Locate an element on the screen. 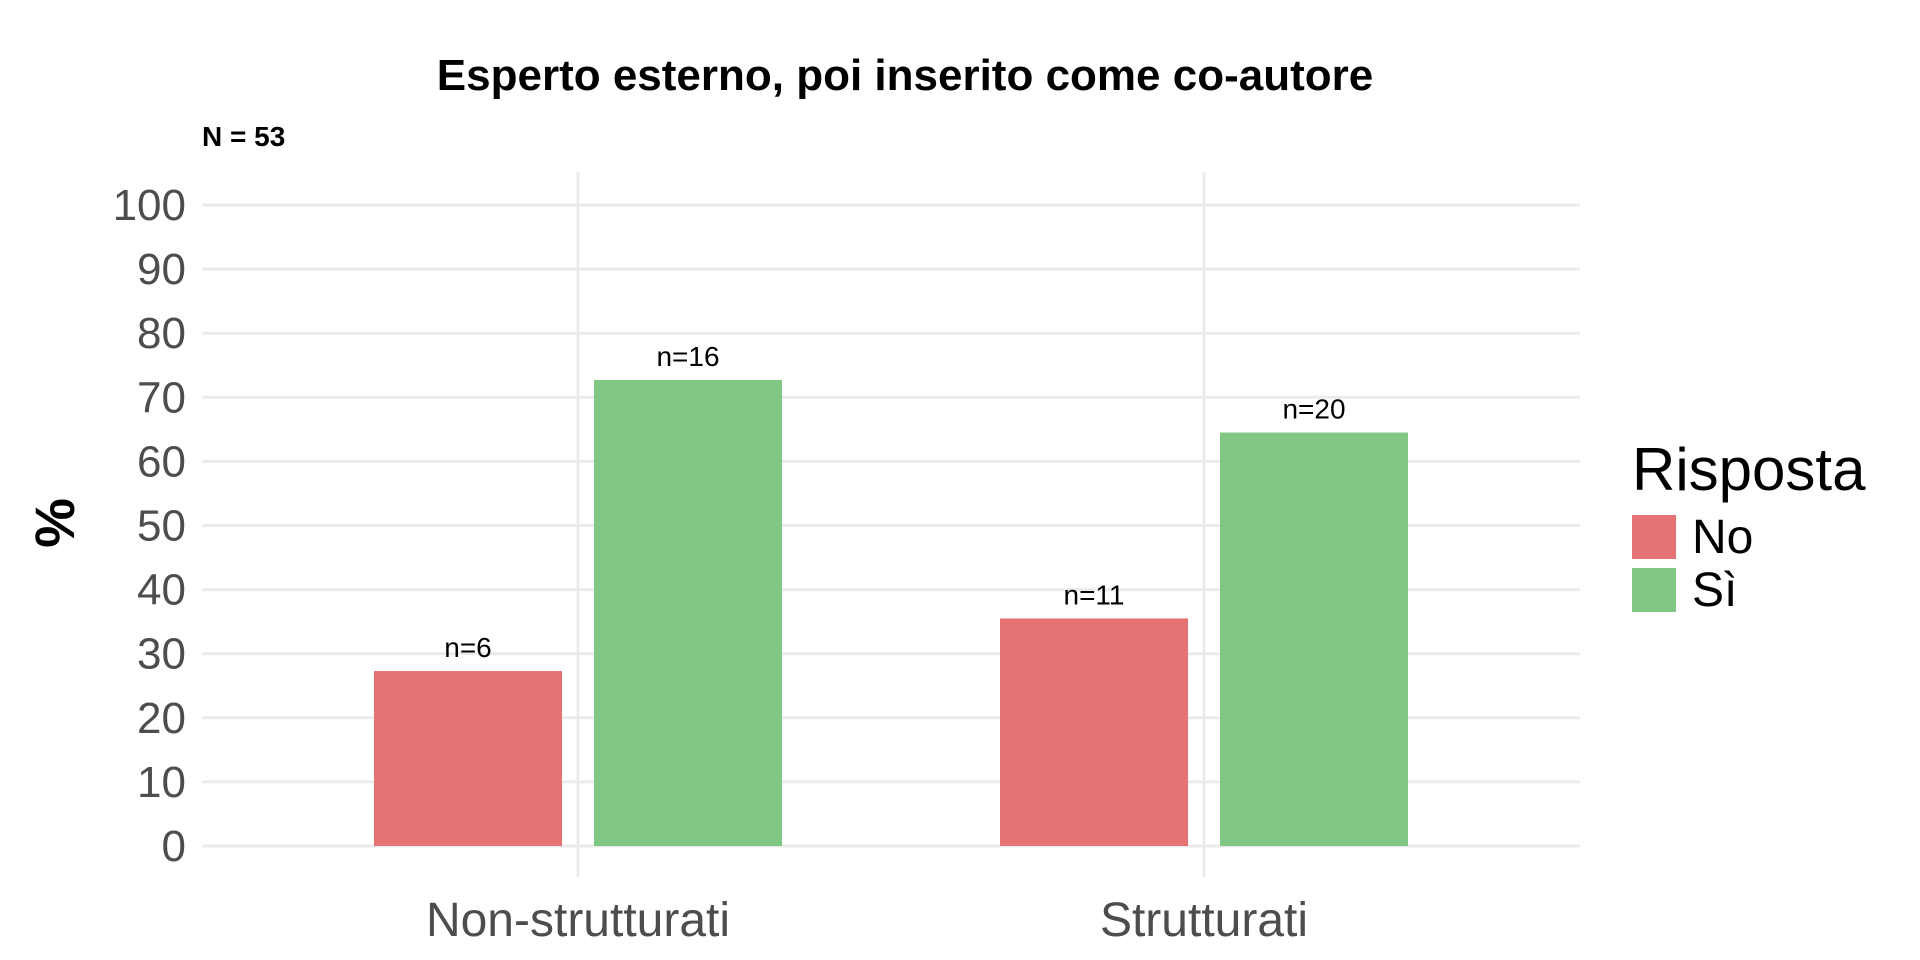  legend-label: Sì is located at coordinates (1714, 590).